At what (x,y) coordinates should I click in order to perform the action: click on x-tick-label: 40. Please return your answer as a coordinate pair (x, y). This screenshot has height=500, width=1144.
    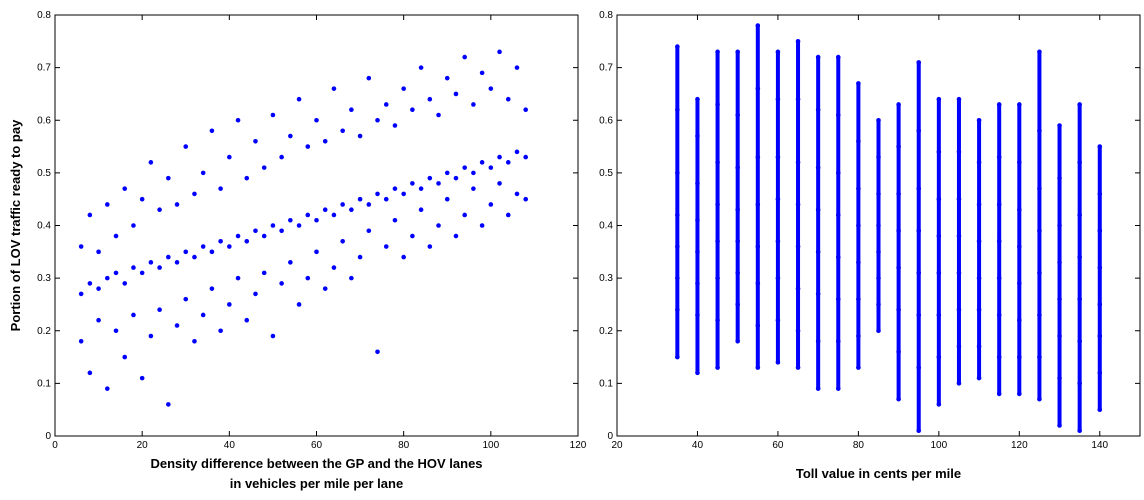
    Looking at the image, I should click on (230, 445).